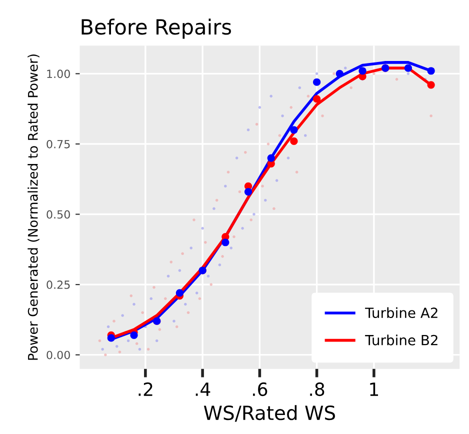 The height and width of the screenshot is (434, 469). I want to click on legend-label: Turbine B2, so click(401, 340).